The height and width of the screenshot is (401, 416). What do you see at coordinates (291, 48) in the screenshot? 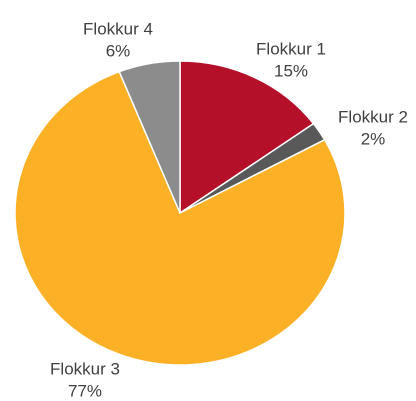
I see `slice-label: Flokkur 1` at bounding box center [291, 48].